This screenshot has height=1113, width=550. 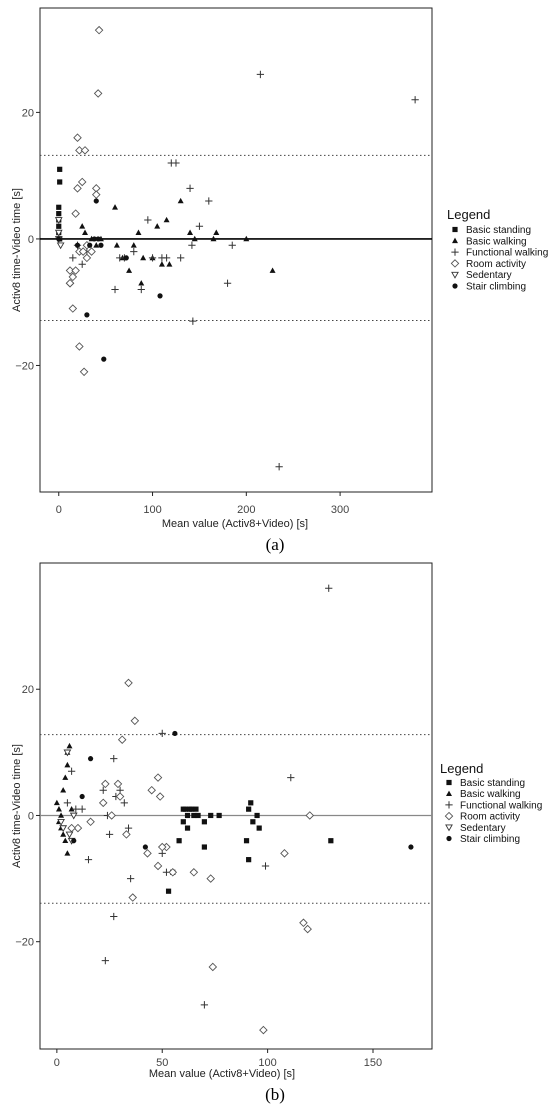 What do you see at coordinates (24, 943) in the screenshot?
I see `y-tick-label-b: −20` at bounding box center [24, 943].